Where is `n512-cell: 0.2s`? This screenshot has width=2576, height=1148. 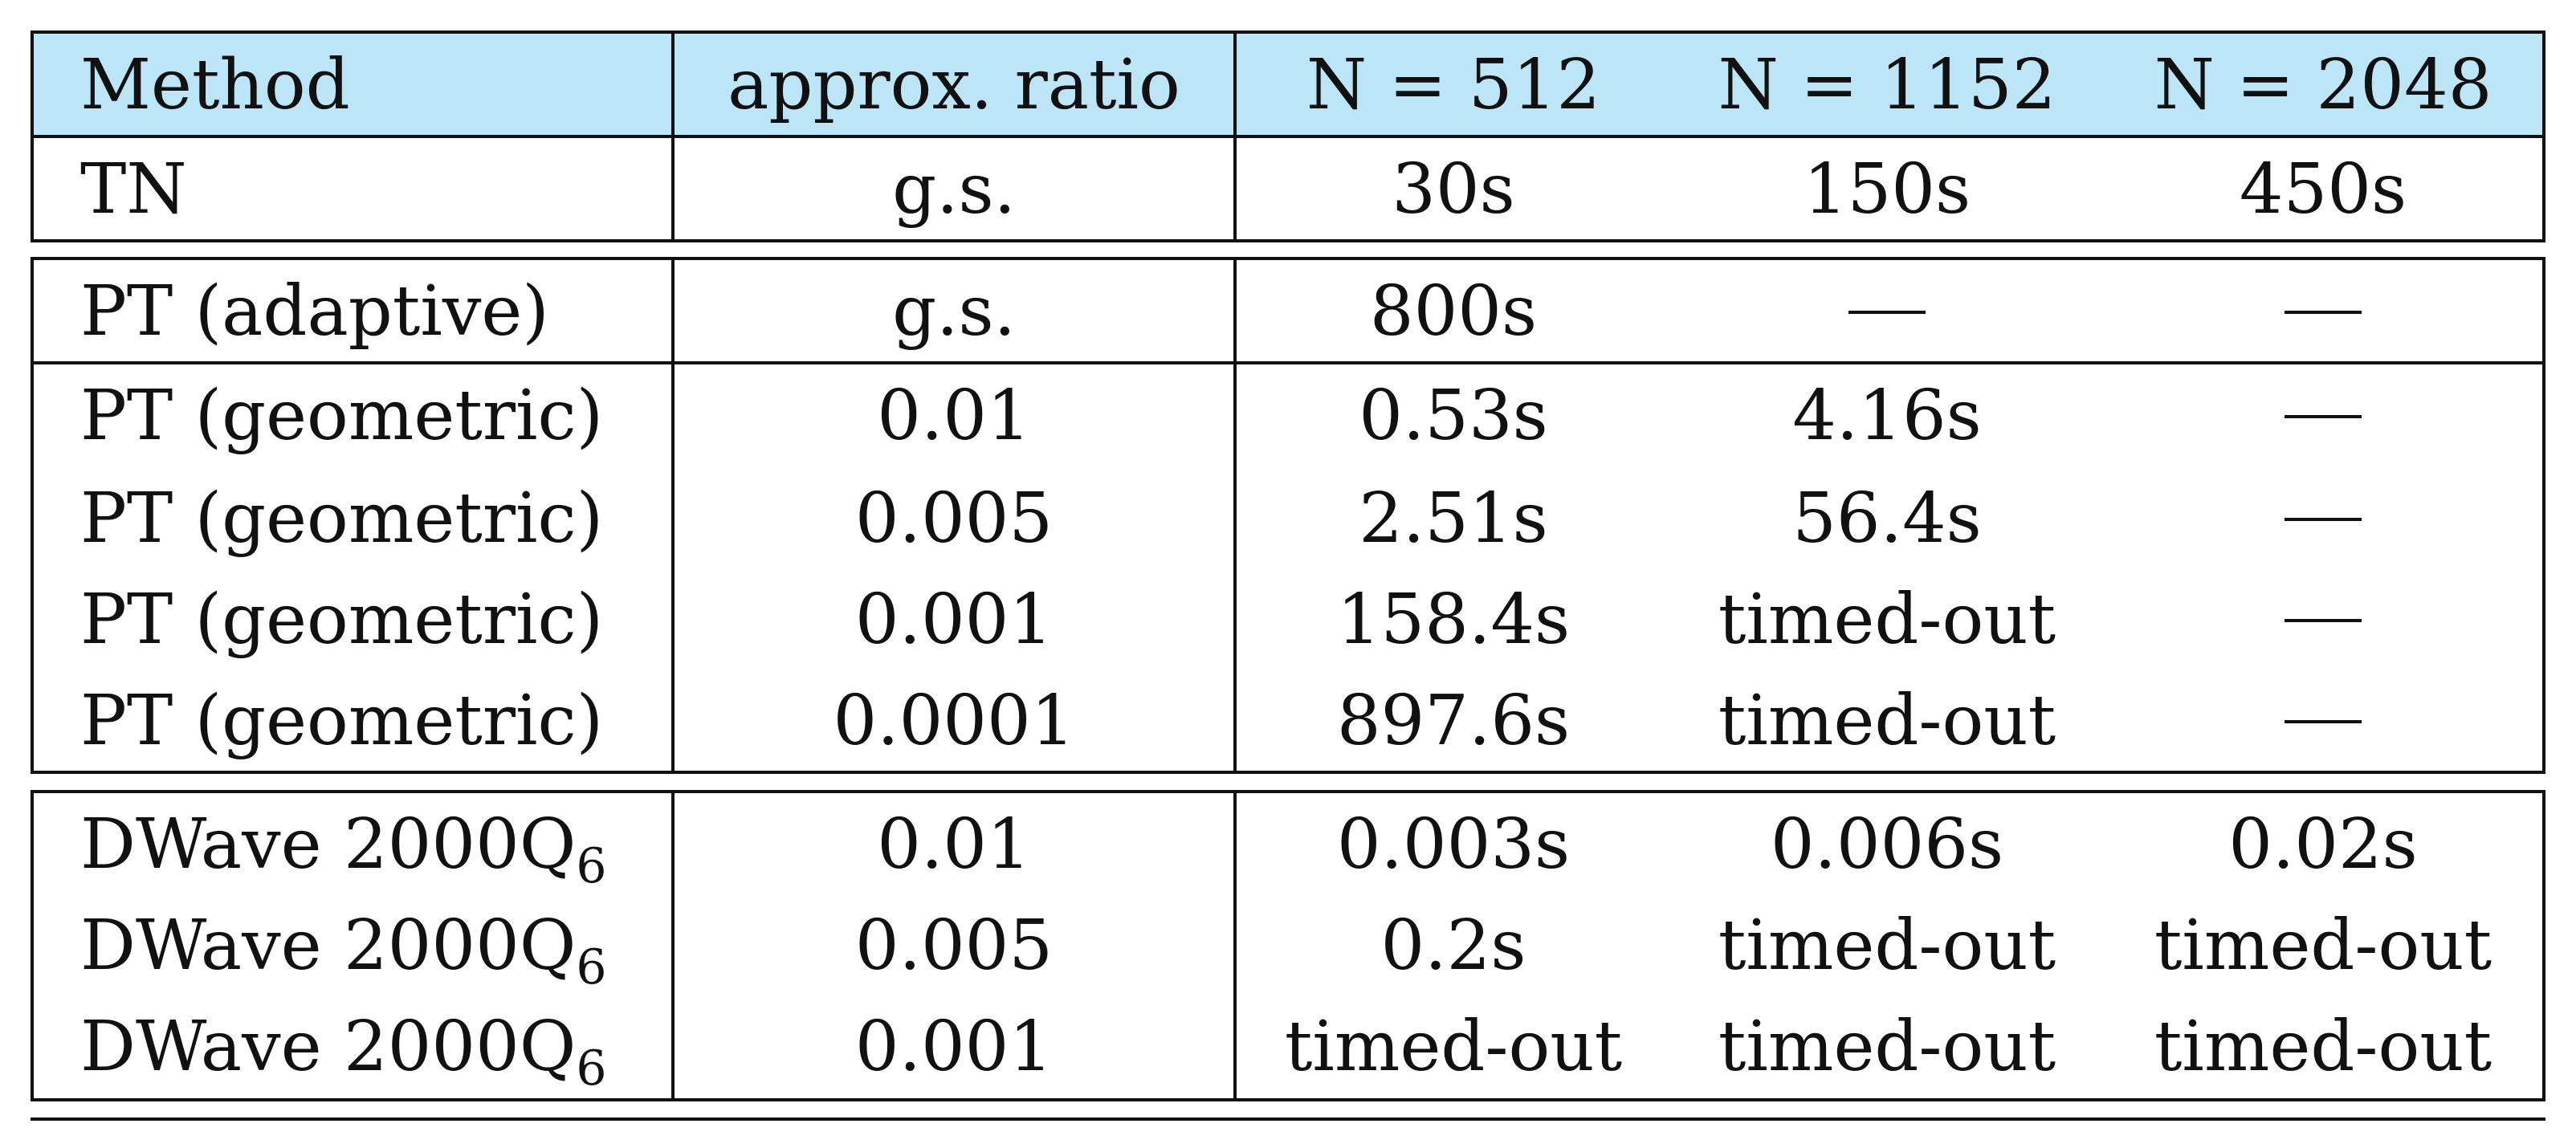 n512-cell: 0.2s is located at coordinates (1453, 946).